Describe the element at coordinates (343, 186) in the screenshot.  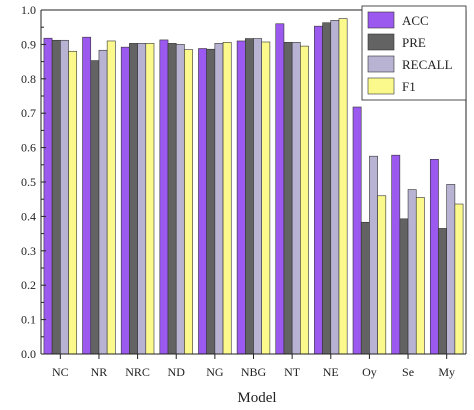
I see `bar-f1-ne` at that location.